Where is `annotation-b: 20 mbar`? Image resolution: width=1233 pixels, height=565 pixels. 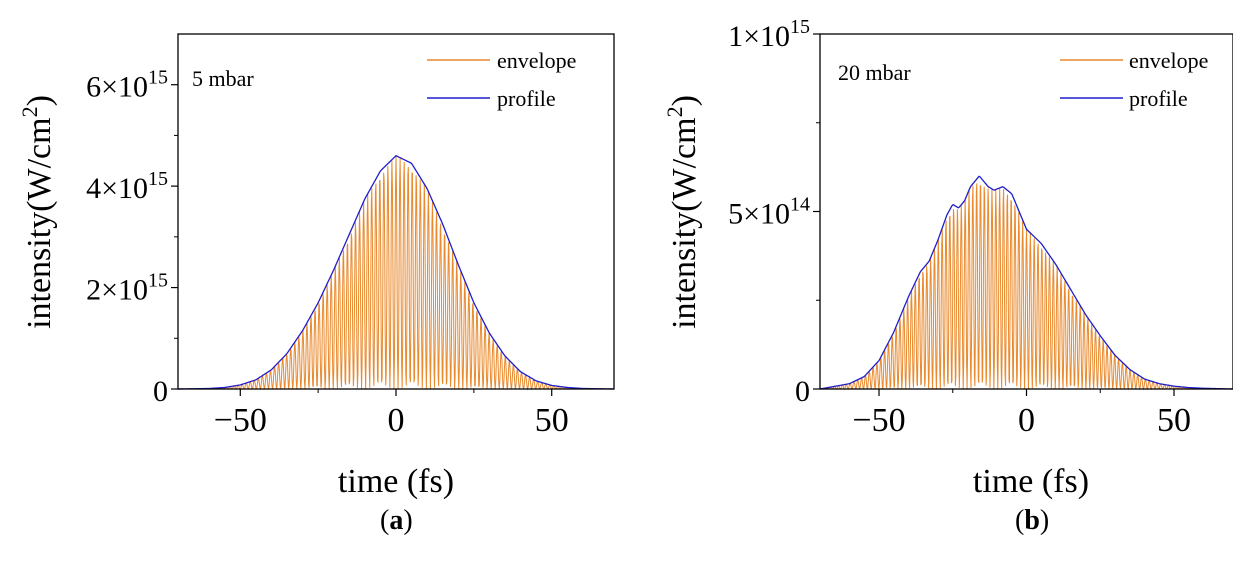
annotation-b: 20 mbar is located at coordinates (874, 72).